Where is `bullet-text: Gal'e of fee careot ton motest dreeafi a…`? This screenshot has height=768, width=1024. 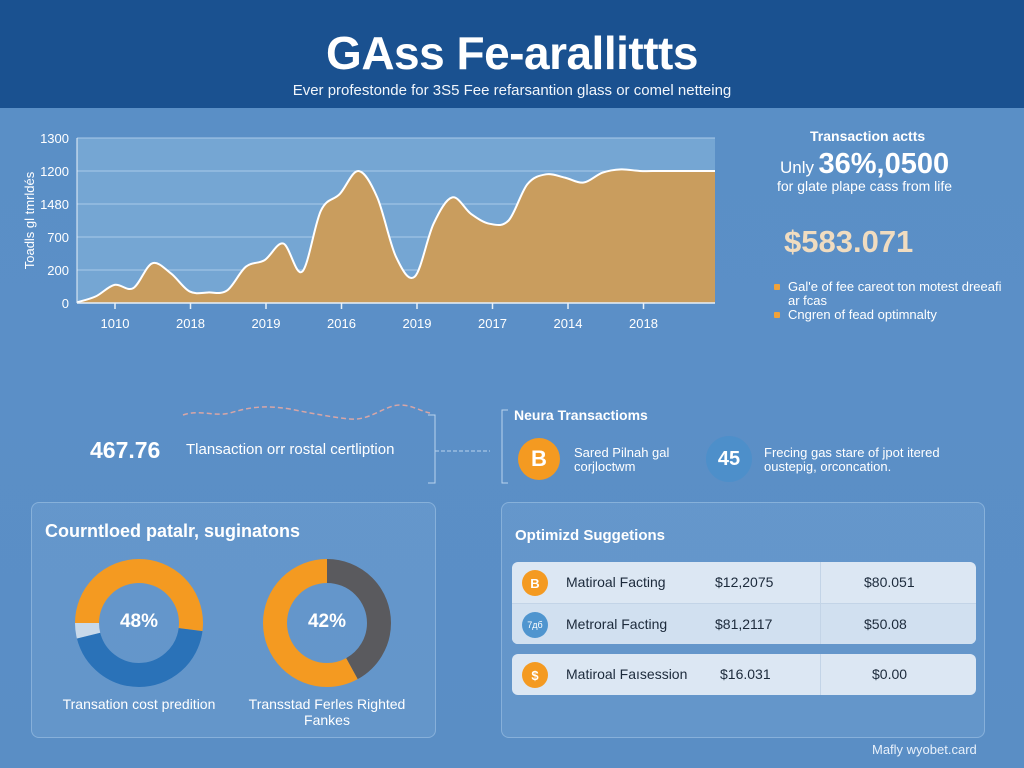 bullet-text: Gal'e of fee careot ton motest dreeafi a… is located at coordinates (895, 293).